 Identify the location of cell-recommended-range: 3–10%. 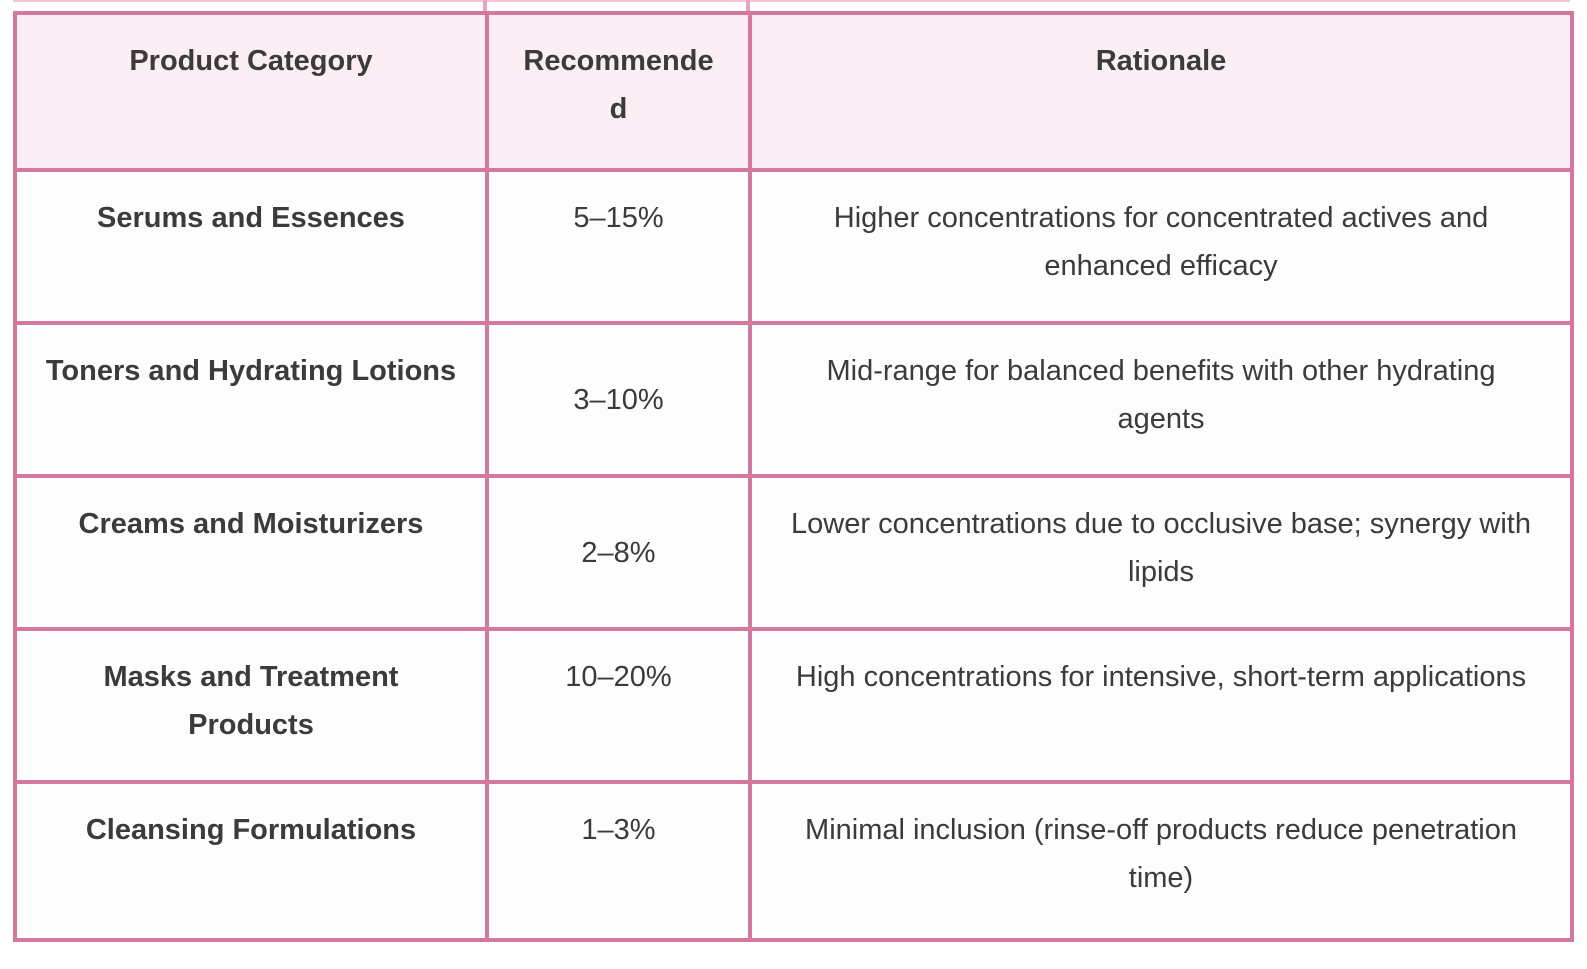
(618, 399).